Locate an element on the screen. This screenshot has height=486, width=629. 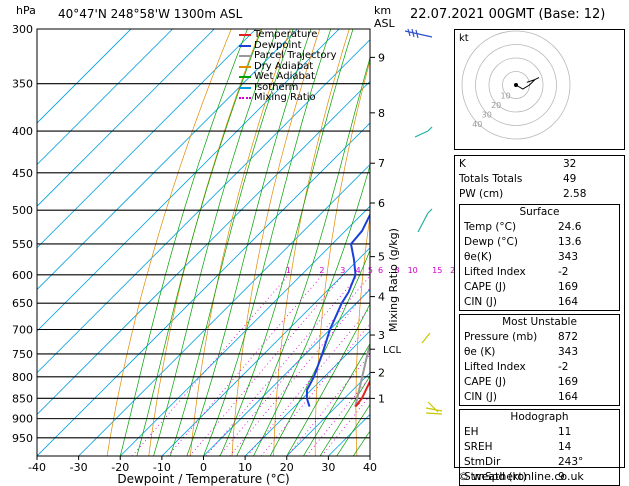
table-row-value: 9 is located at coordinates (561, 477).